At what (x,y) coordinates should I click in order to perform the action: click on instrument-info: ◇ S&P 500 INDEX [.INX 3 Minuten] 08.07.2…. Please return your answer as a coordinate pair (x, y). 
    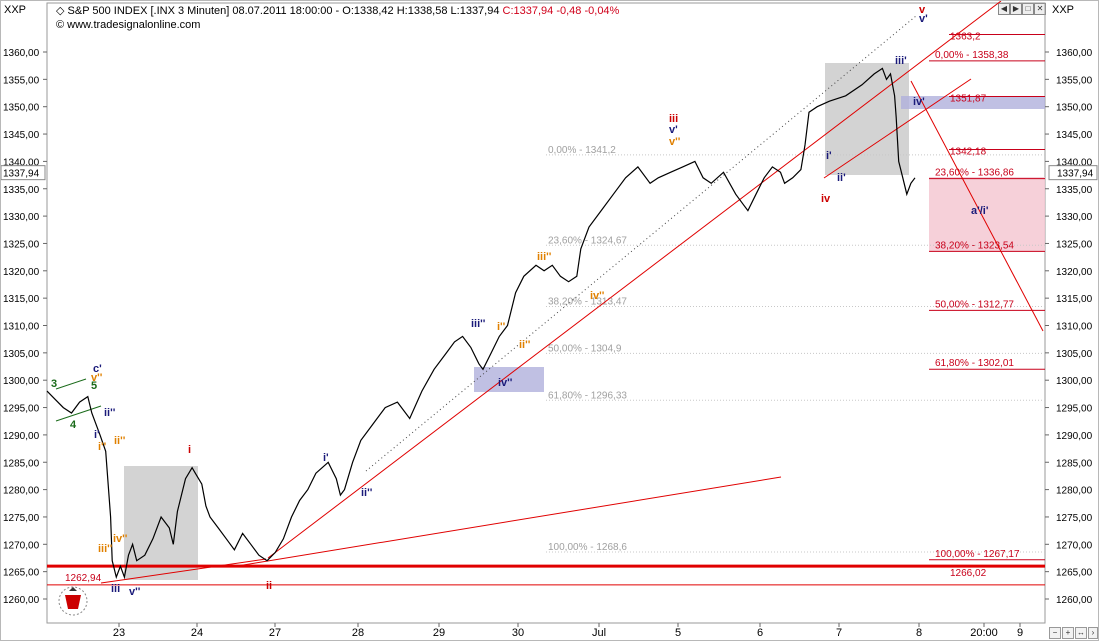
    Looking at the image, I should click on (337, 10).